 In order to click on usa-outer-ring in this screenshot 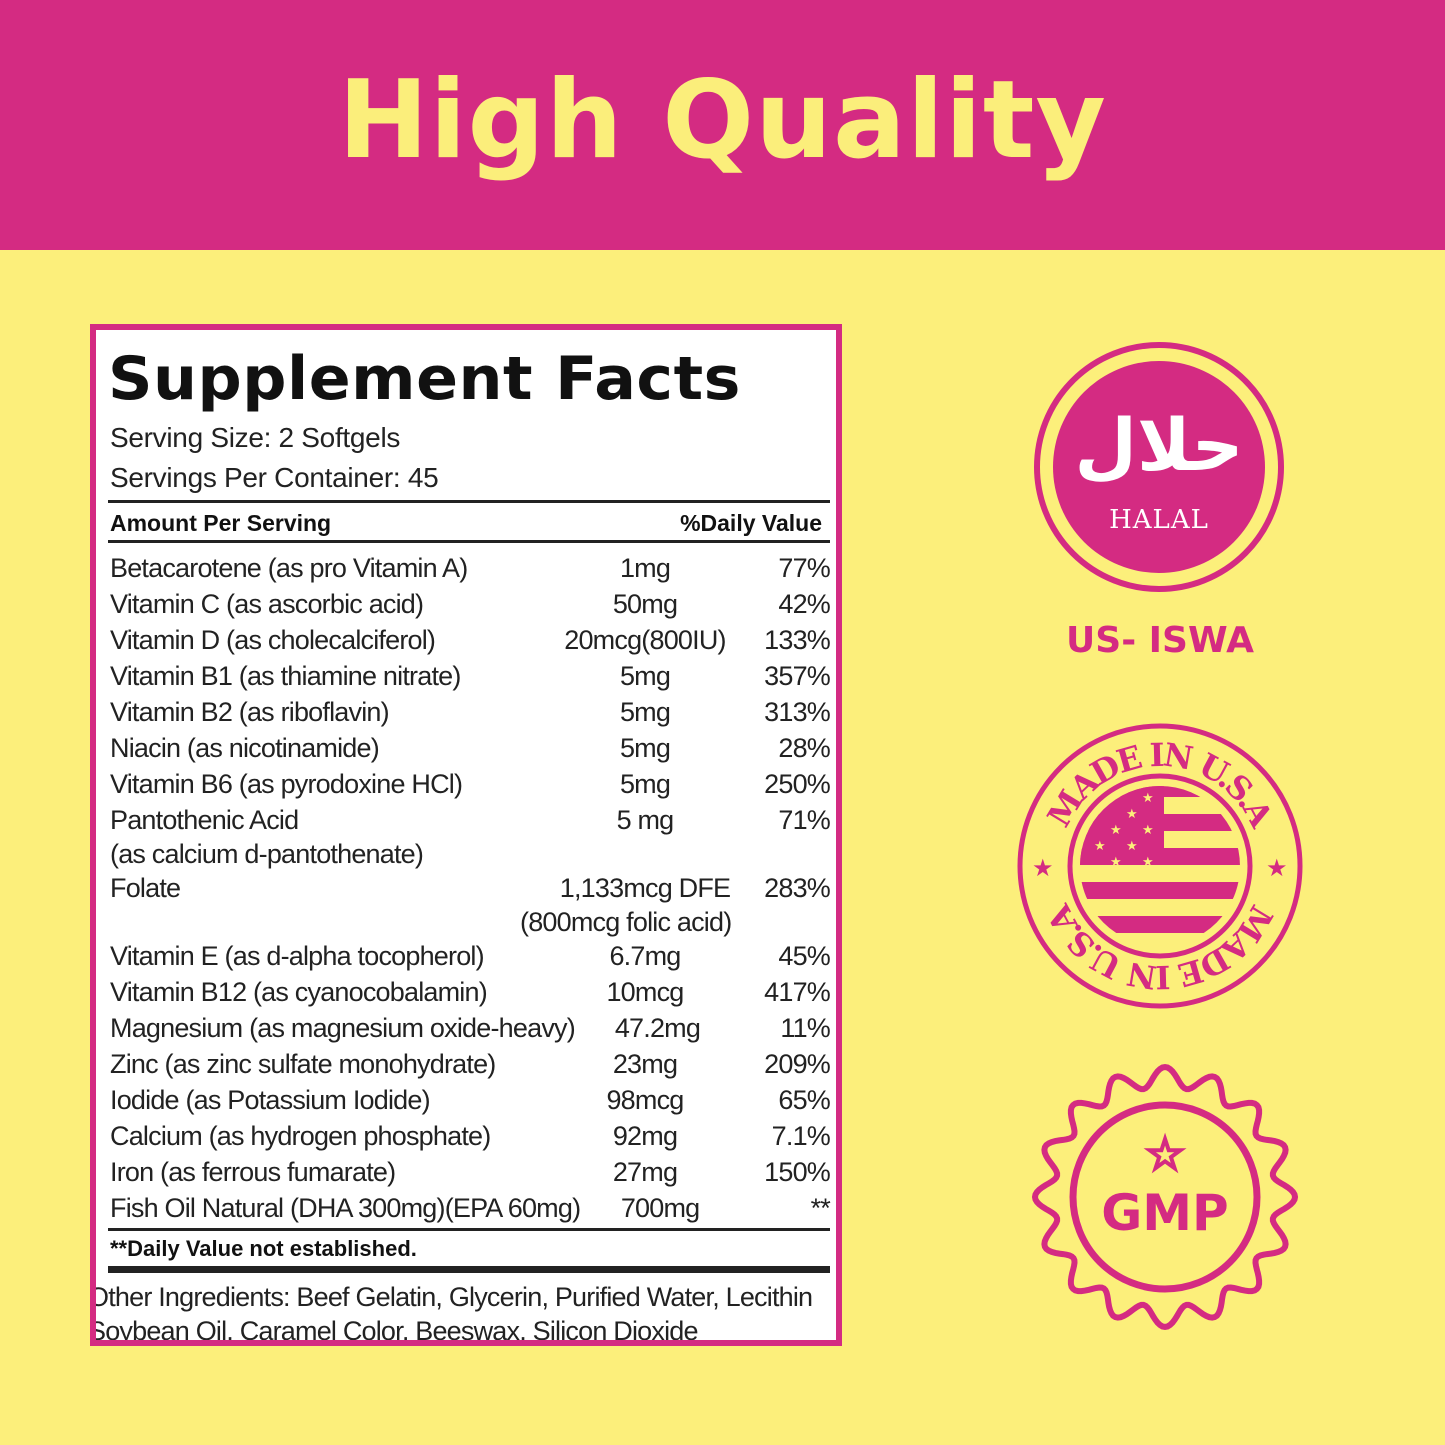, I will do `click(1160, 866)`.